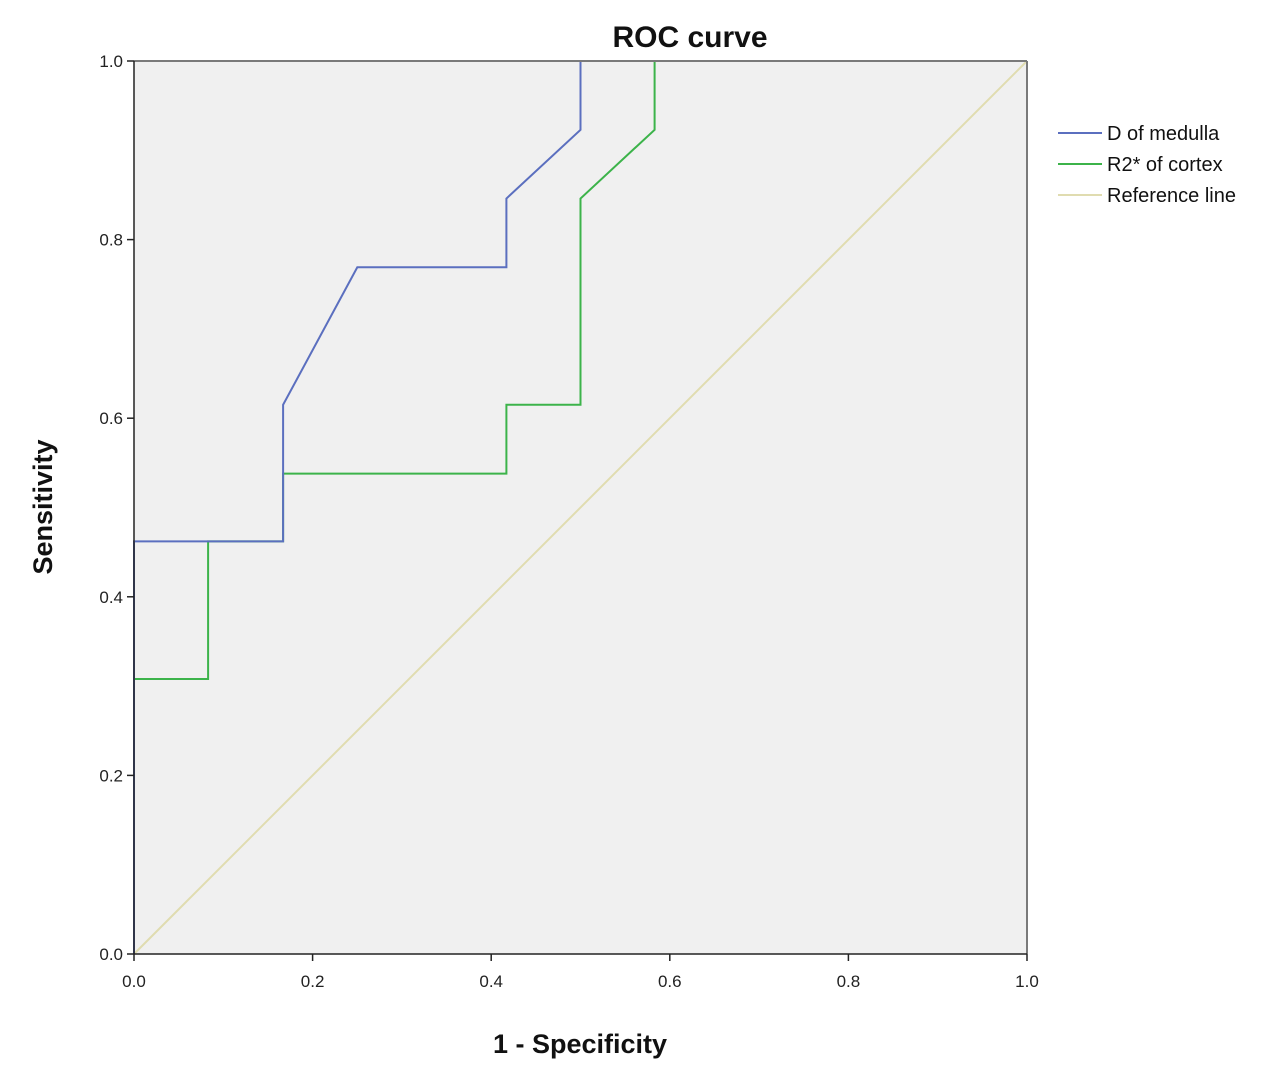  Describe the element at coordinates (43, 506) in the screenshot. I see `y-axis-title: Sensitivity` at that location.